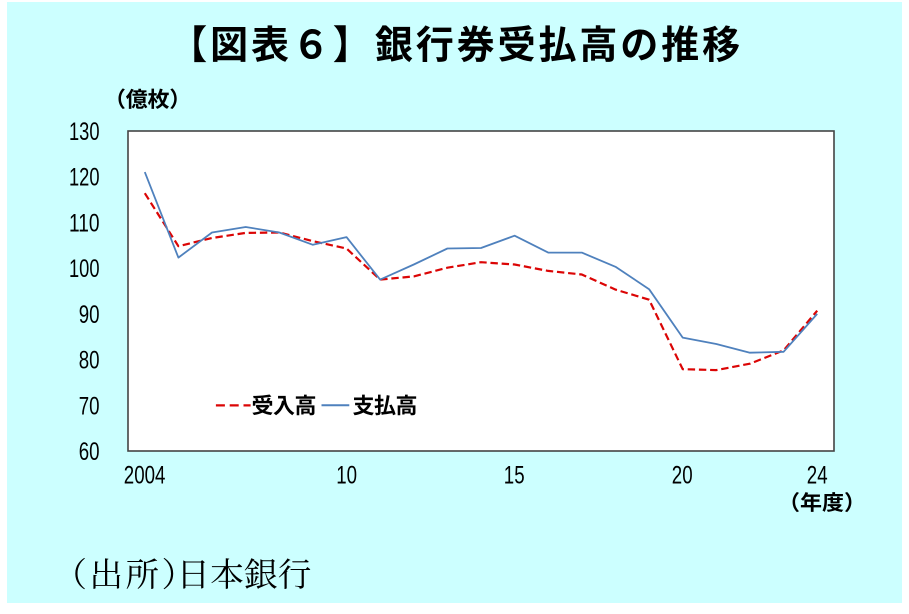 Image resolution: width=909 pixels, height=614 pixels. What do you see at coordinates (84, 223) in the screenshot?
I see `svg-text: 110` at bounding box center [84, 223].